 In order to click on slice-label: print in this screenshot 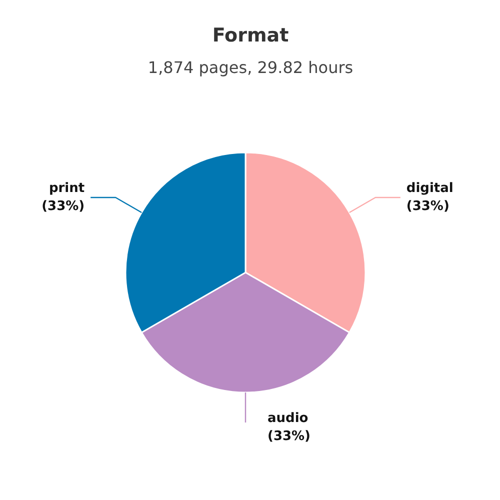, I will do `click(66, 188)`.